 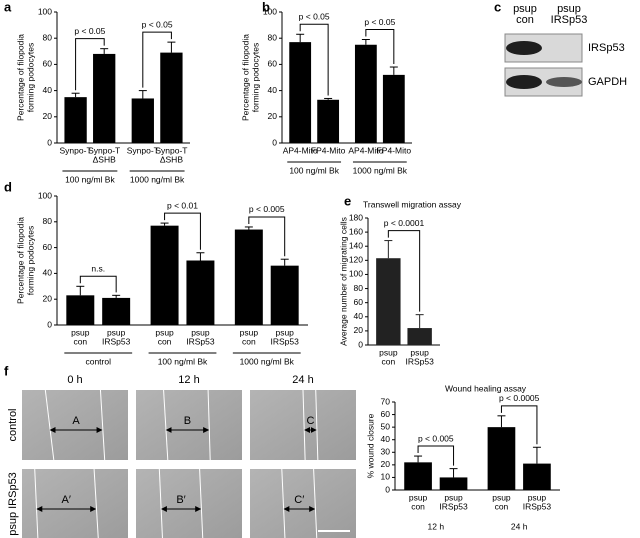 I want to click on significance-label: p < 0.005, so click(x=267, y=209).